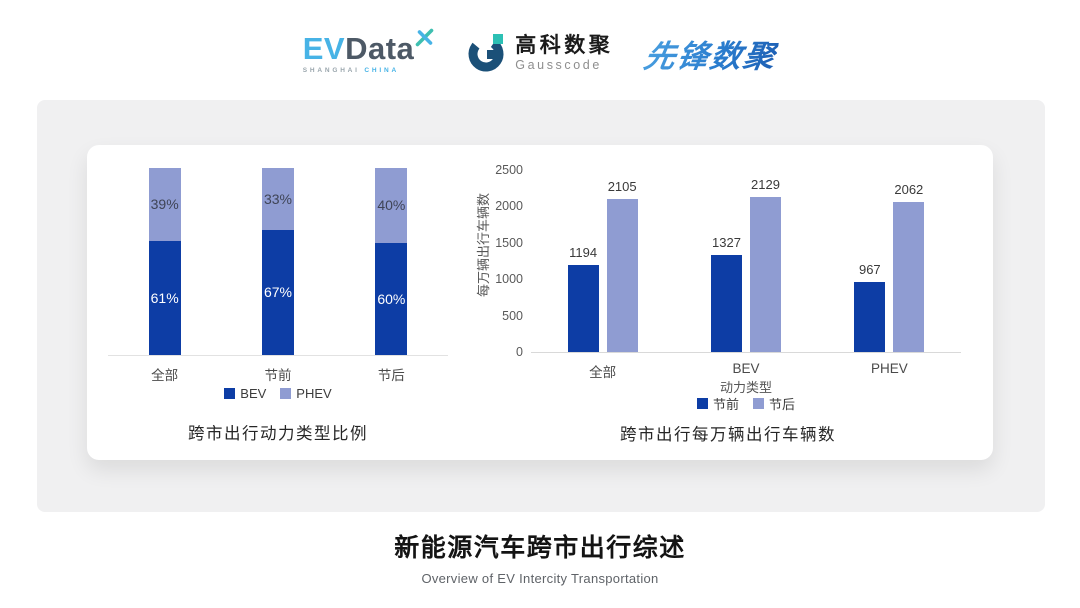 Image resolution: width=1080 pixels, height=608 pixels. What do you see at coordinates (278, 375) in the screenshot?
I see `category-label: 节前` at bounding box center [278, 375].